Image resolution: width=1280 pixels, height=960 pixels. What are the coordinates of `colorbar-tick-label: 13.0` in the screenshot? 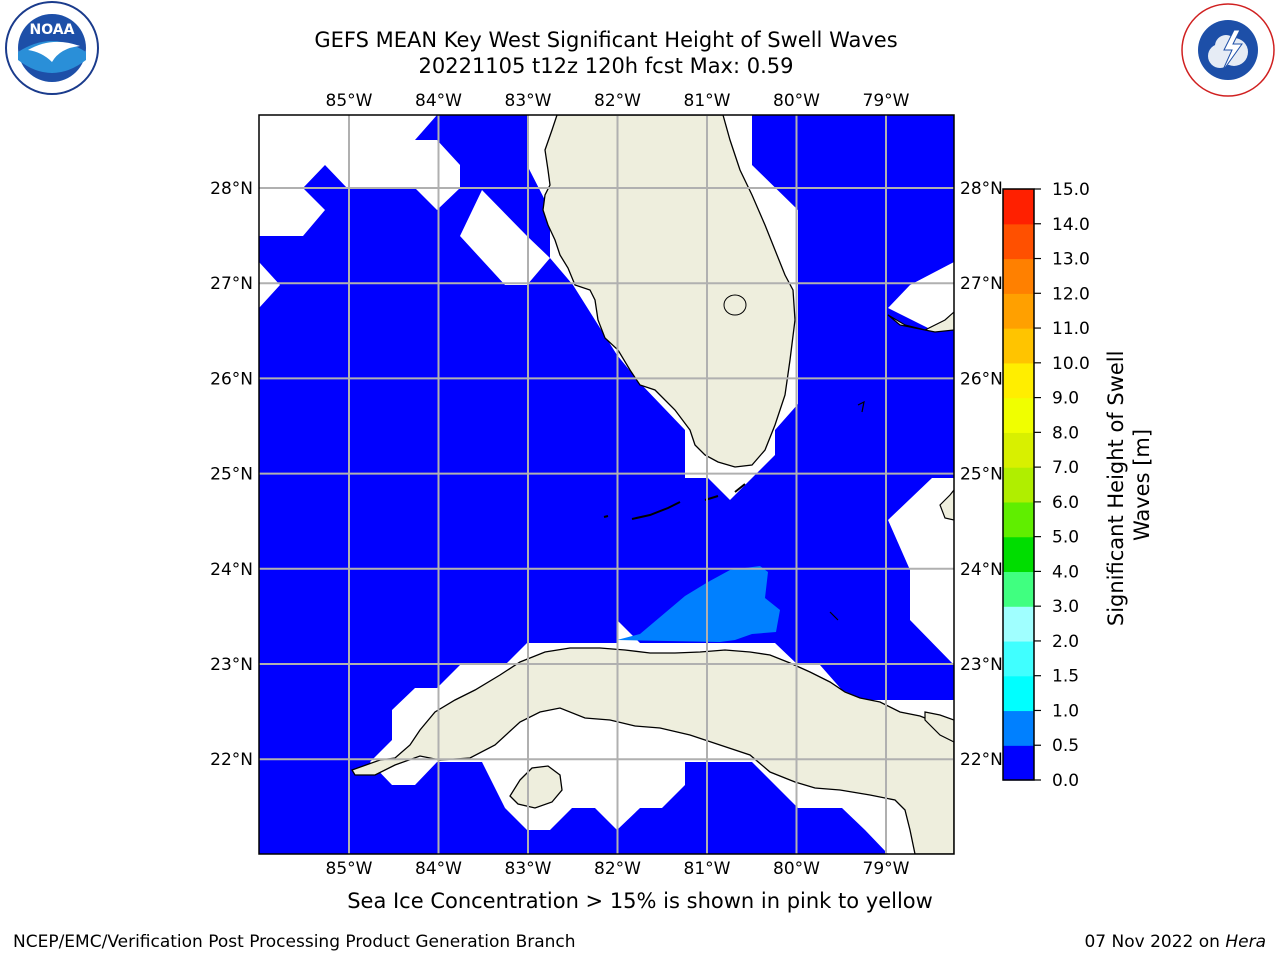 It's located at (1071, 260).